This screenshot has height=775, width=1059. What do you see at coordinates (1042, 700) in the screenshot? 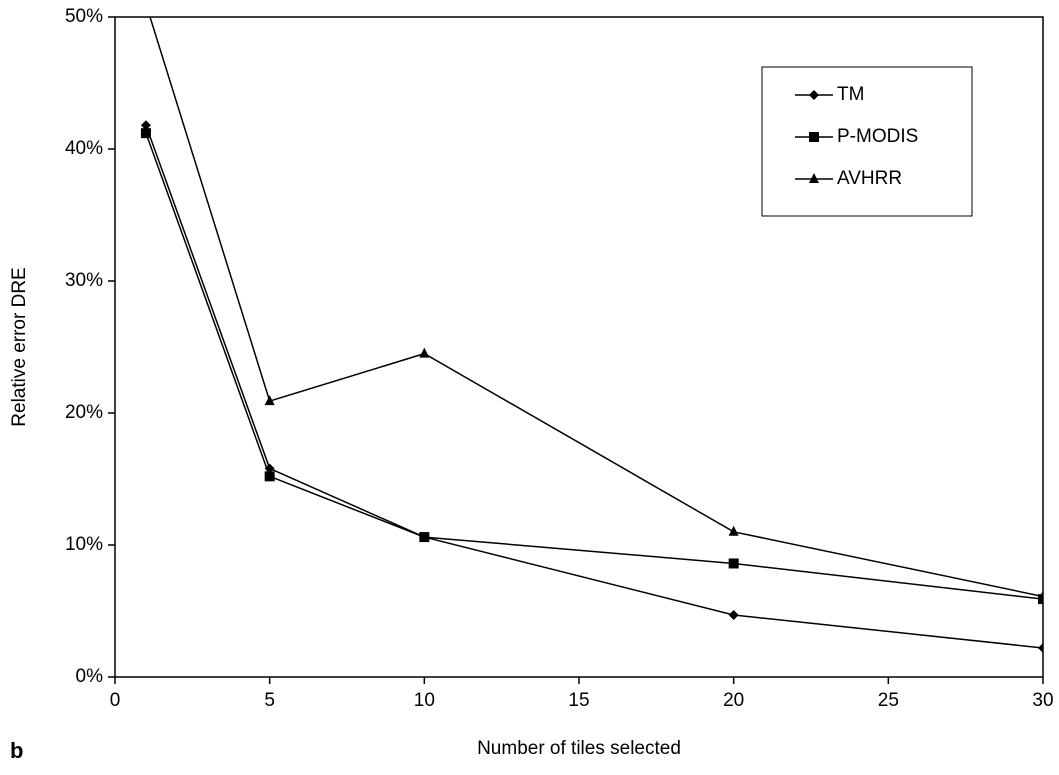
I see `x-tick-label: 30` at bounding box center [1042, 700].